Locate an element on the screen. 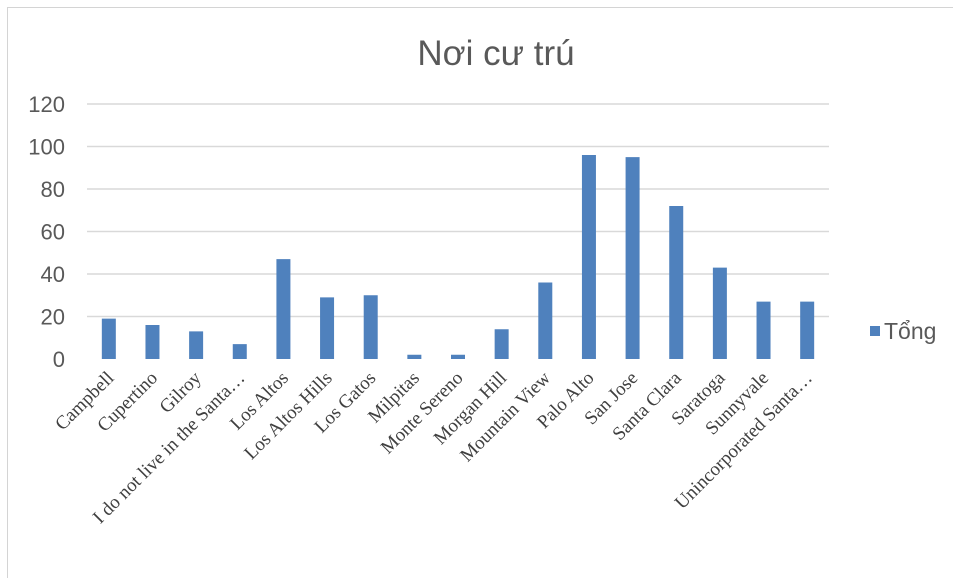  y-axis-tick-labels: 0 20 40 60 80 100 120 is located at coordinates (46, 232).